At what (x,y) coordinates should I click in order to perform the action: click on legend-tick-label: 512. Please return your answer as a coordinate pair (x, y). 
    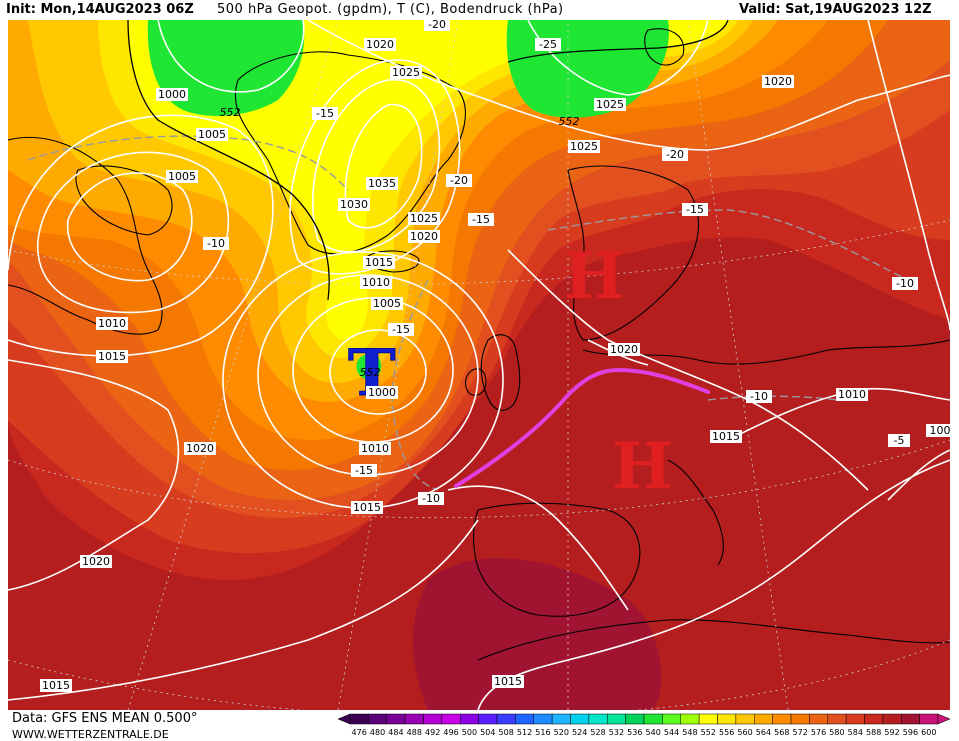
    Looking at the image, I should click on (524, 732).